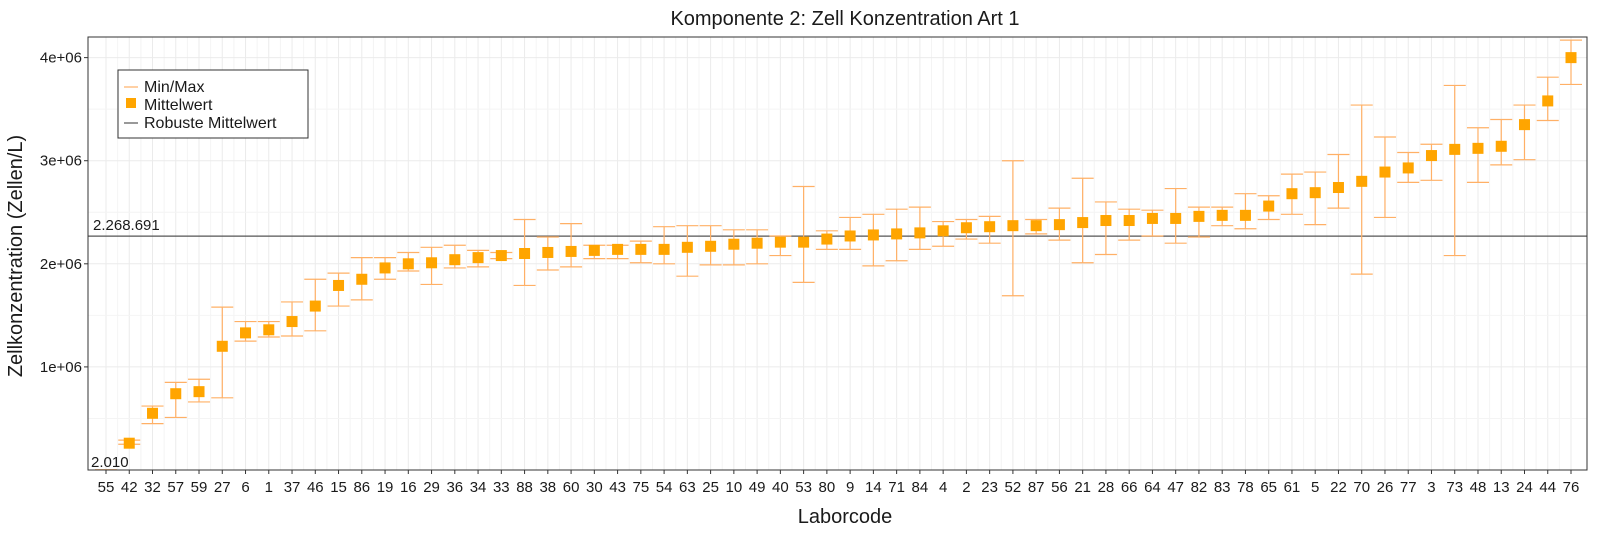 This screenshot has height=533, width=1600. What do you see at coordinates (1361, 487) in the screenshot?
I see `x-tick-label: 70` at bounding box center [1361, 487].